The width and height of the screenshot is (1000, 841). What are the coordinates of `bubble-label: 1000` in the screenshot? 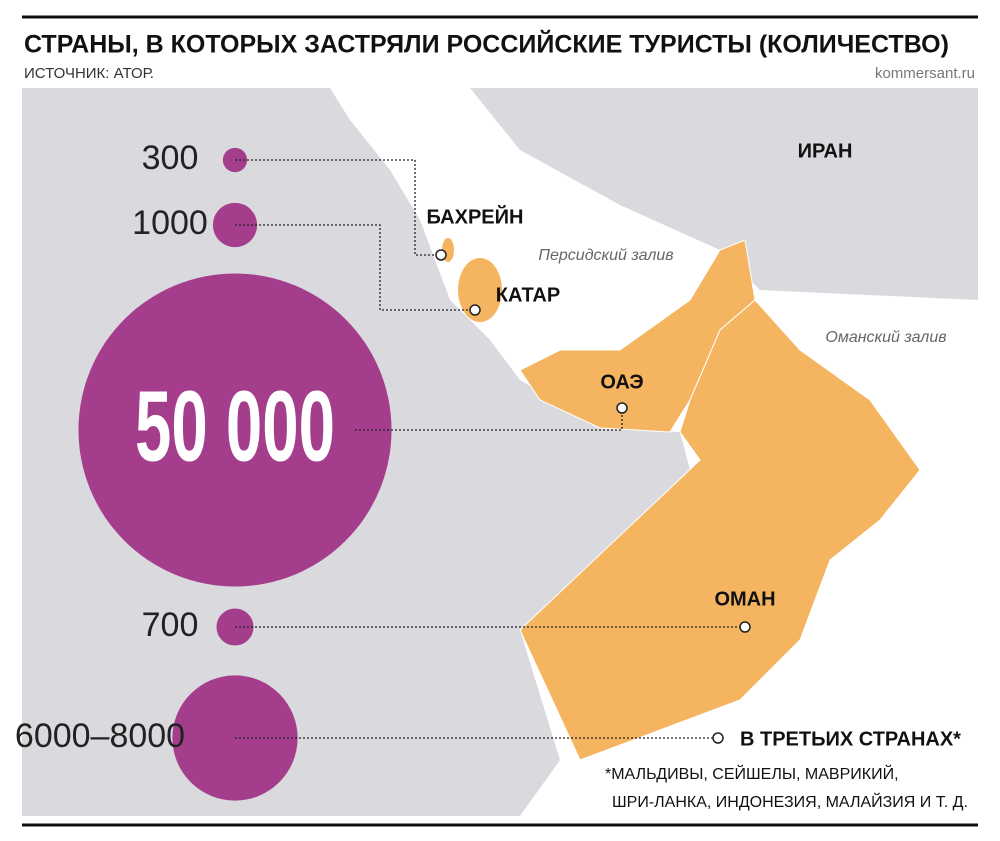 It's located at (170, 223).